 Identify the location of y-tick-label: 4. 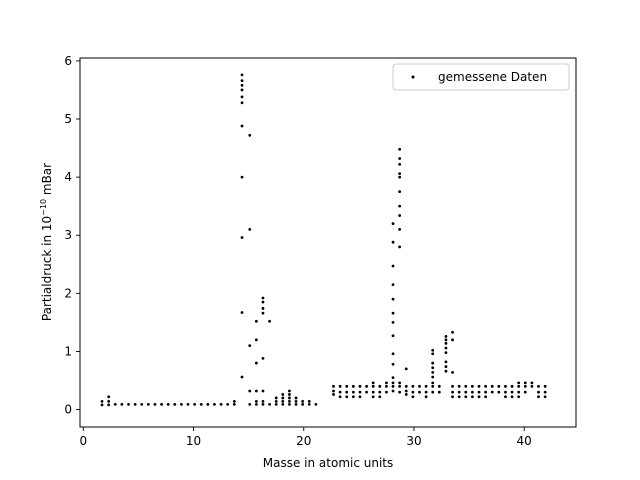
(68, 177).